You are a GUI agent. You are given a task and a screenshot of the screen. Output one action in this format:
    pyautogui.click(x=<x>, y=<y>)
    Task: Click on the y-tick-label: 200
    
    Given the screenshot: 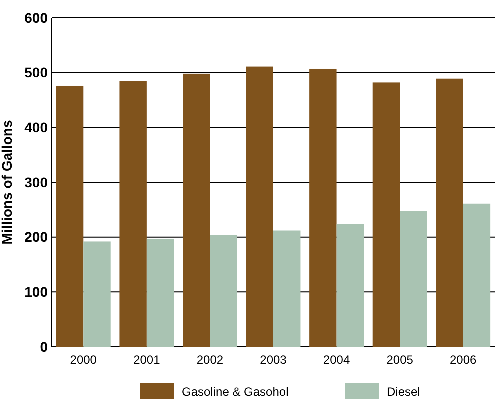 What is the action you would take?
    pyautogui.click(x=36, y=237)
    